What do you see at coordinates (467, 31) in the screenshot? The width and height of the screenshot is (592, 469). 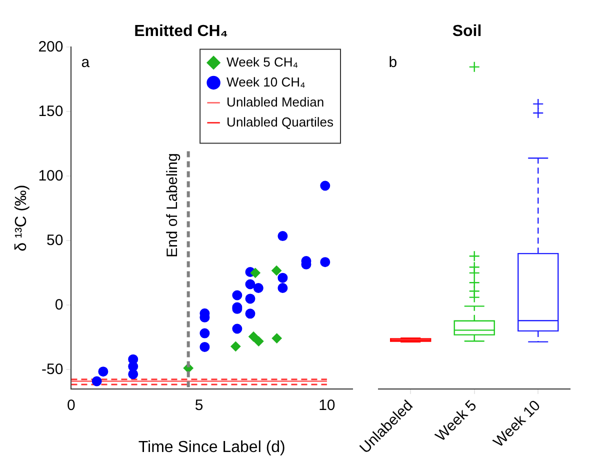 I see `chart-title: Soil` at bounding box center [467, 31].